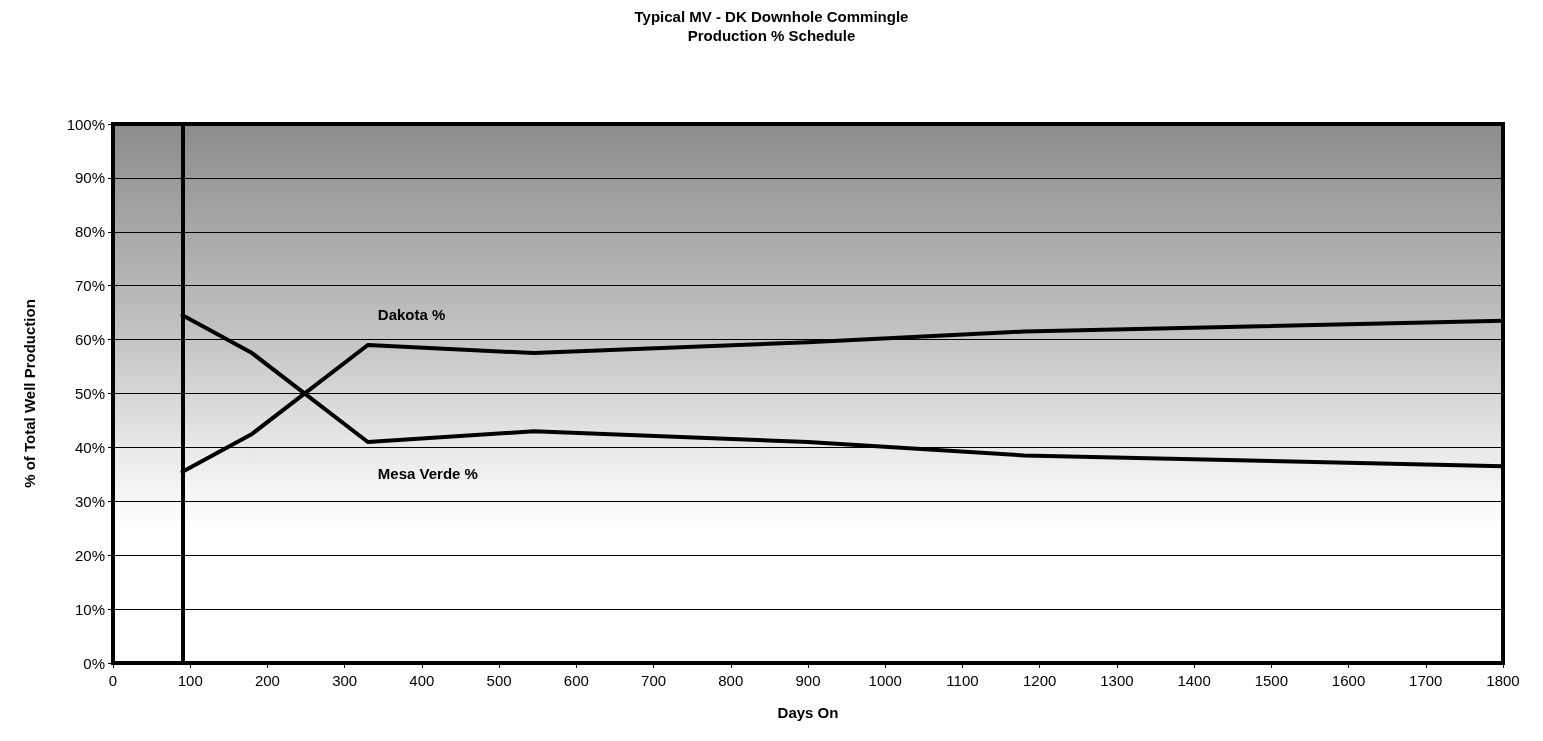  What do you see at coordinates (422, 680) in the screenshot?
I see `x-tick-label: 400` at bounding box center [422, 680].